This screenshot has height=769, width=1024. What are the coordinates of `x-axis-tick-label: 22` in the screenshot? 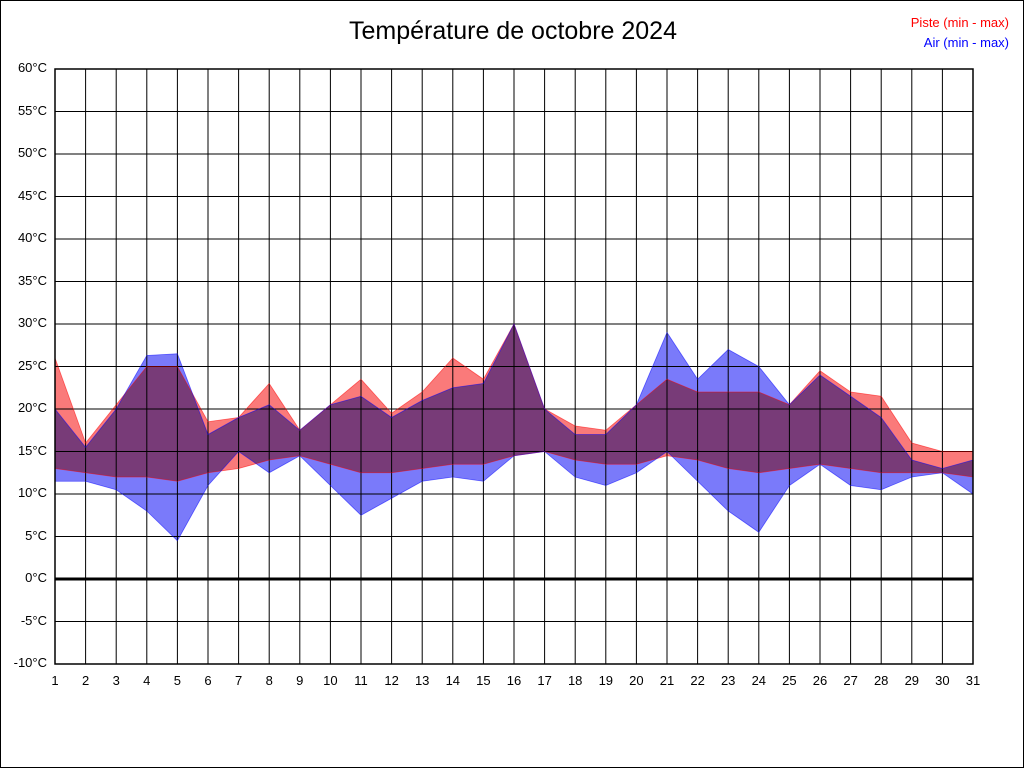 It's located at (697, 680).